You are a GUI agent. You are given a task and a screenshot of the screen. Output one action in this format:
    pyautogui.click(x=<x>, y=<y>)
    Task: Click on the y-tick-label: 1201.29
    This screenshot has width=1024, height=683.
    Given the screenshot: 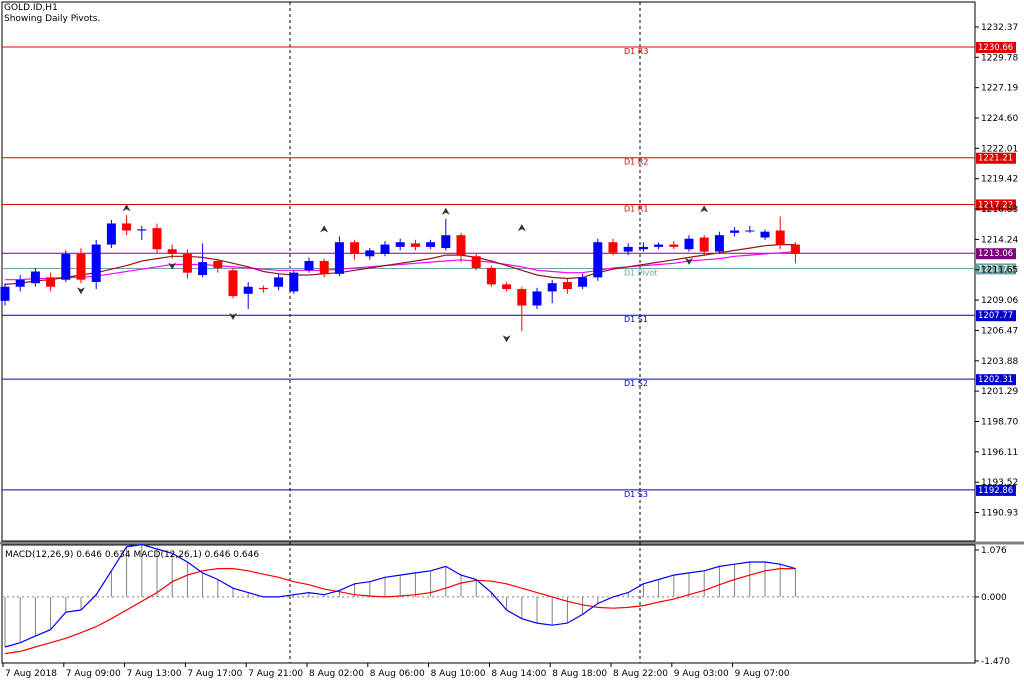 What is the action you would take?
    pyautogui.click(x=999, y=392)
    